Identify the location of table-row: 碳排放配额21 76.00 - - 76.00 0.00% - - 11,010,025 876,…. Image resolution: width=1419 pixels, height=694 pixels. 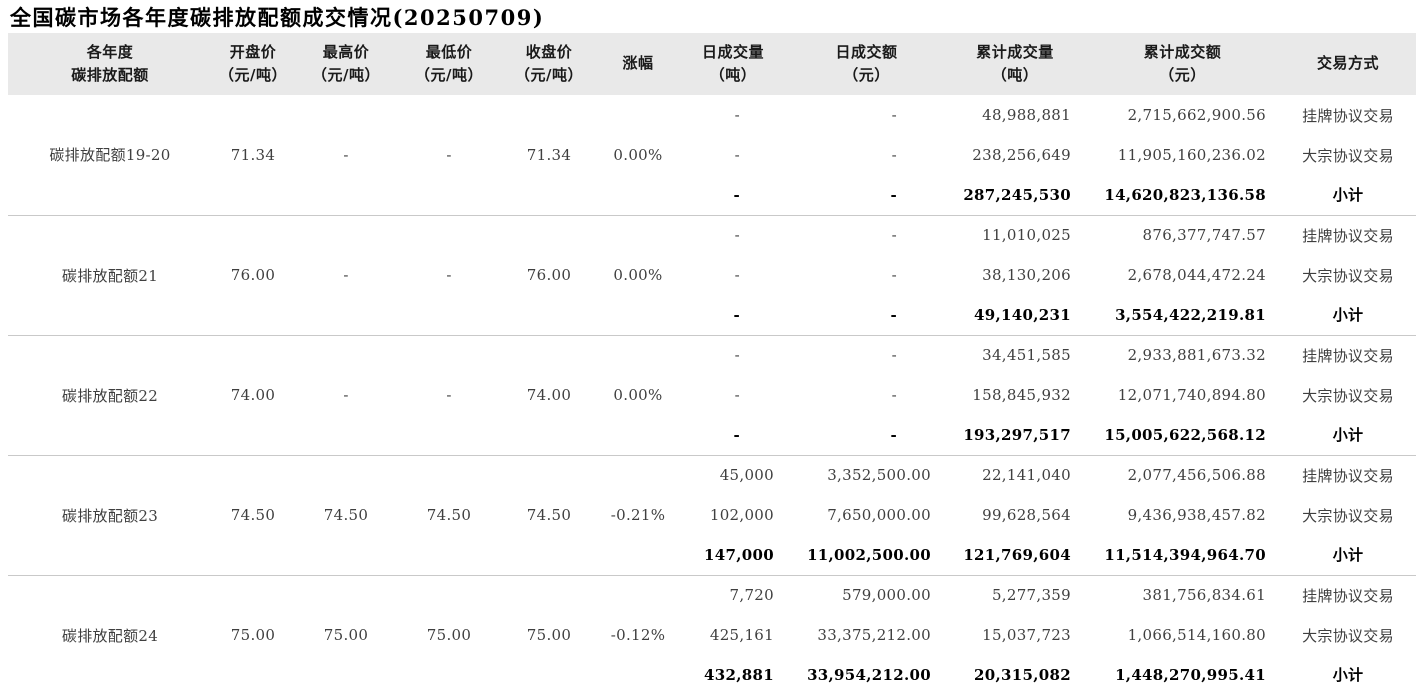
(712, 249).